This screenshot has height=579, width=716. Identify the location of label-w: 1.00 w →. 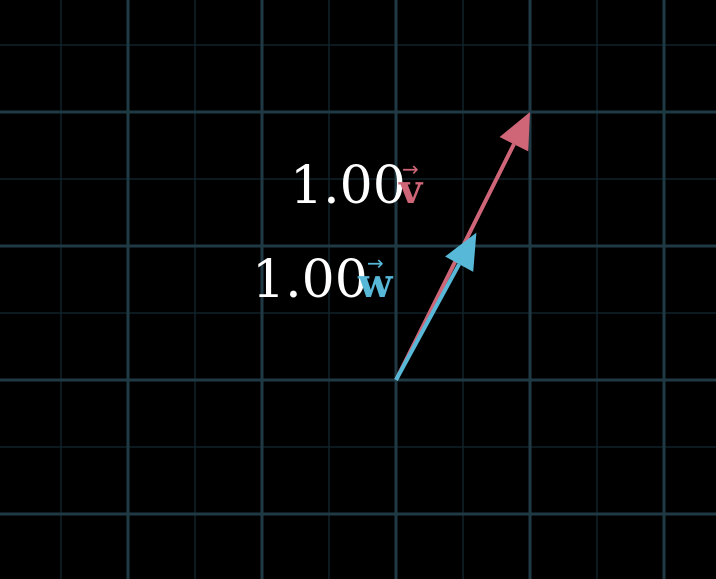
(323, 280).